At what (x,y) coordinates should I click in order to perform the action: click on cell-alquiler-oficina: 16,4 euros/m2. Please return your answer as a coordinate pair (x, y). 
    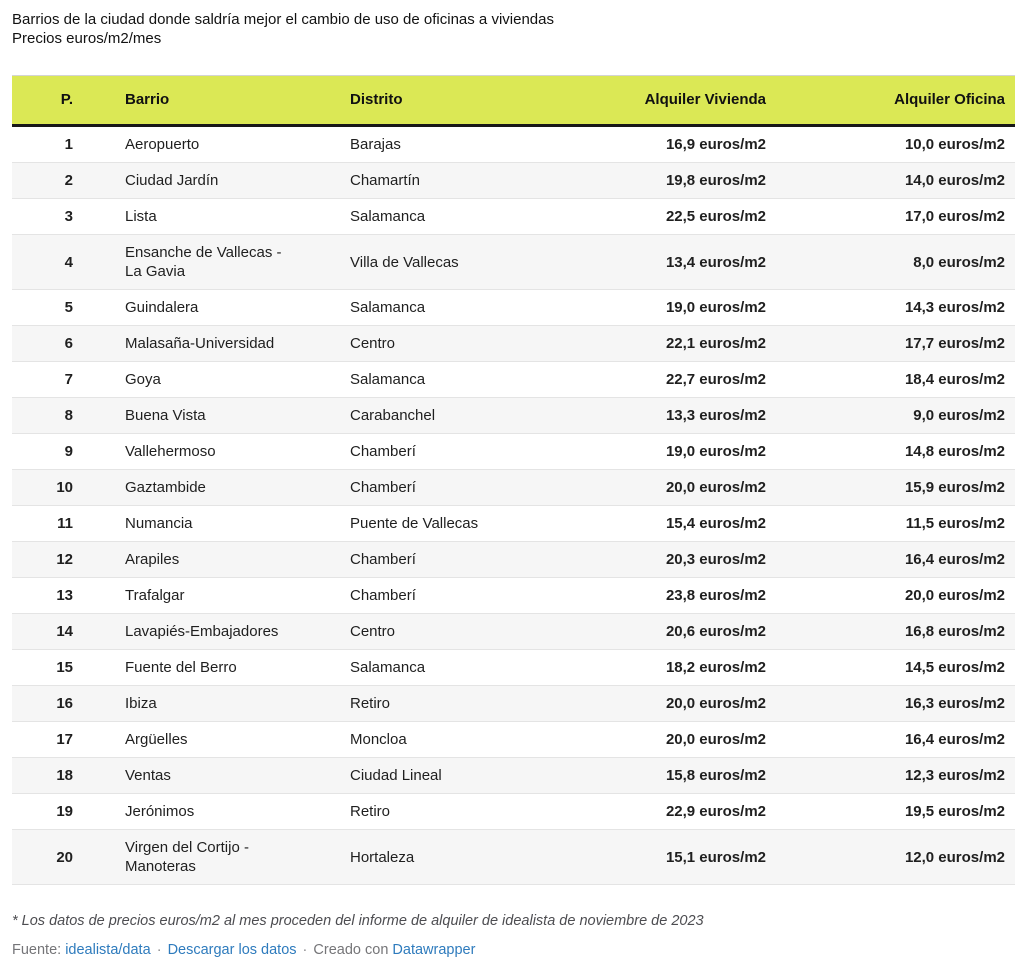
    Looking at the image, I should click on (896, 559).